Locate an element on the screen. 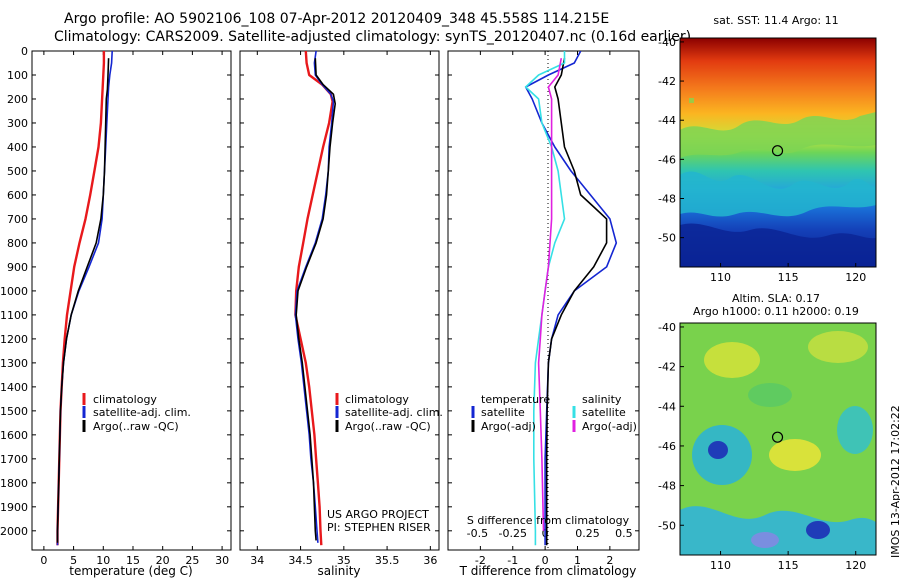  map-x-tick-label: 110 is located at coordinates (720, 565).